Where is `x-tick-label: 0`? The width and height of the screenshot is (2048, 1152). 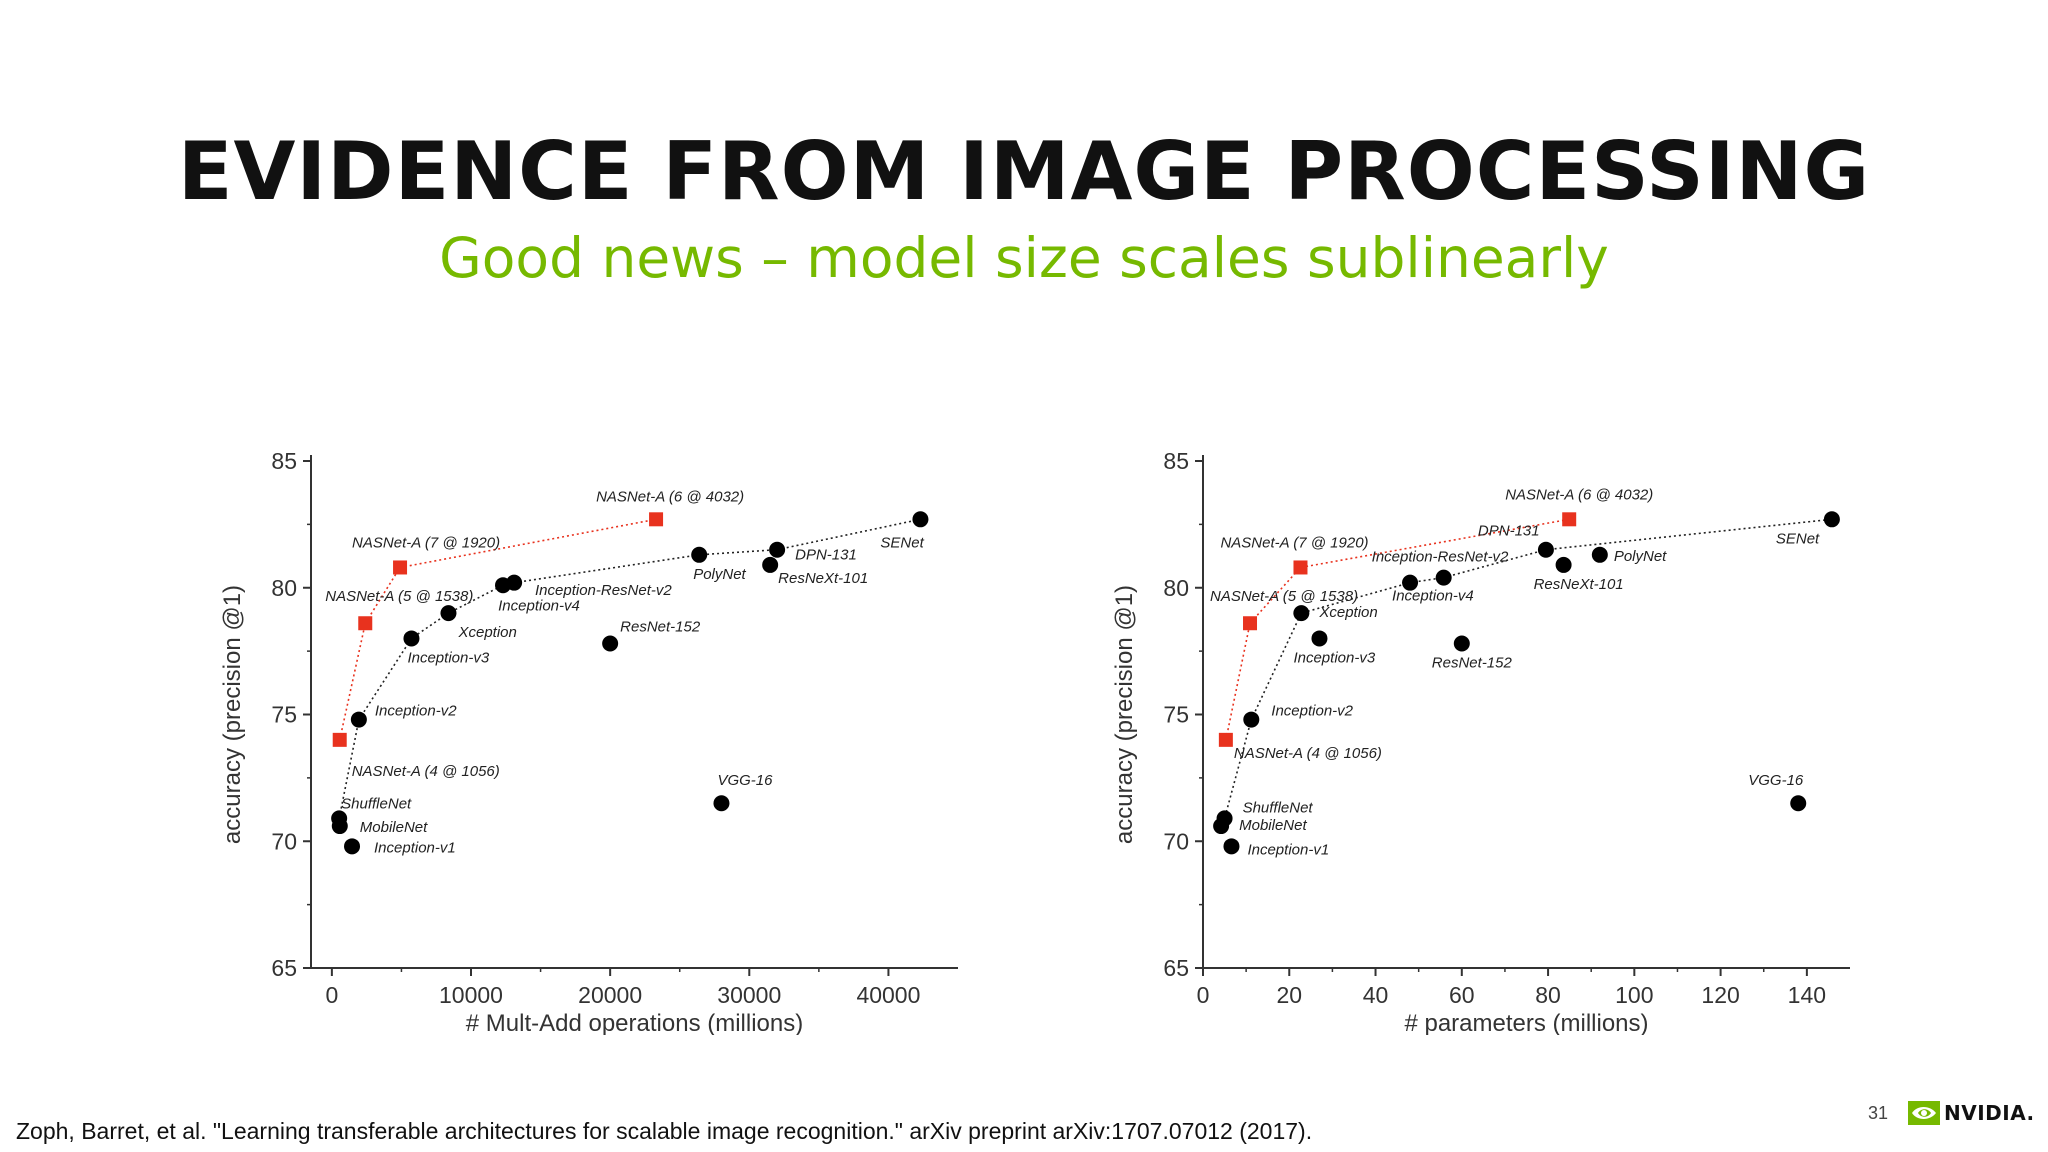 x-tick-label: 0 is located at coordinates (331, 995).